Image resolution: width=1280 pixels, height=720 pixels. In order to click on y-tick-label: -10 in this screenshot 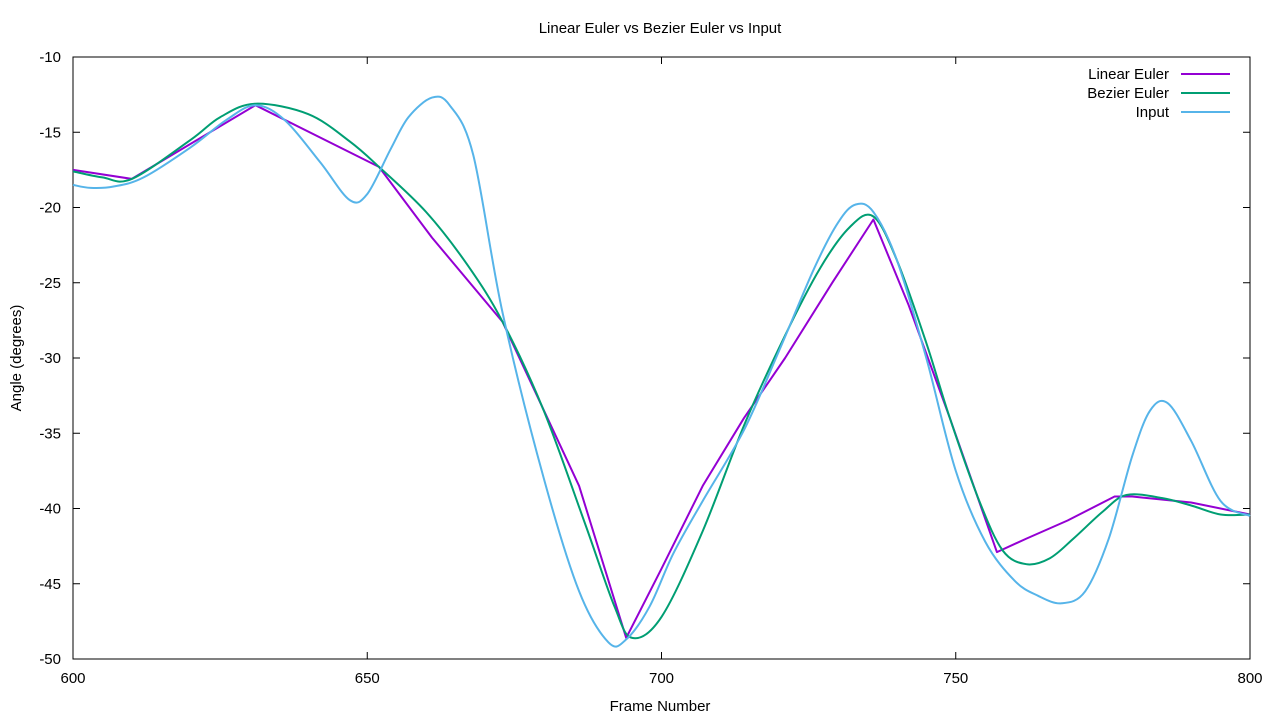, I will do `click(50, 57)`.